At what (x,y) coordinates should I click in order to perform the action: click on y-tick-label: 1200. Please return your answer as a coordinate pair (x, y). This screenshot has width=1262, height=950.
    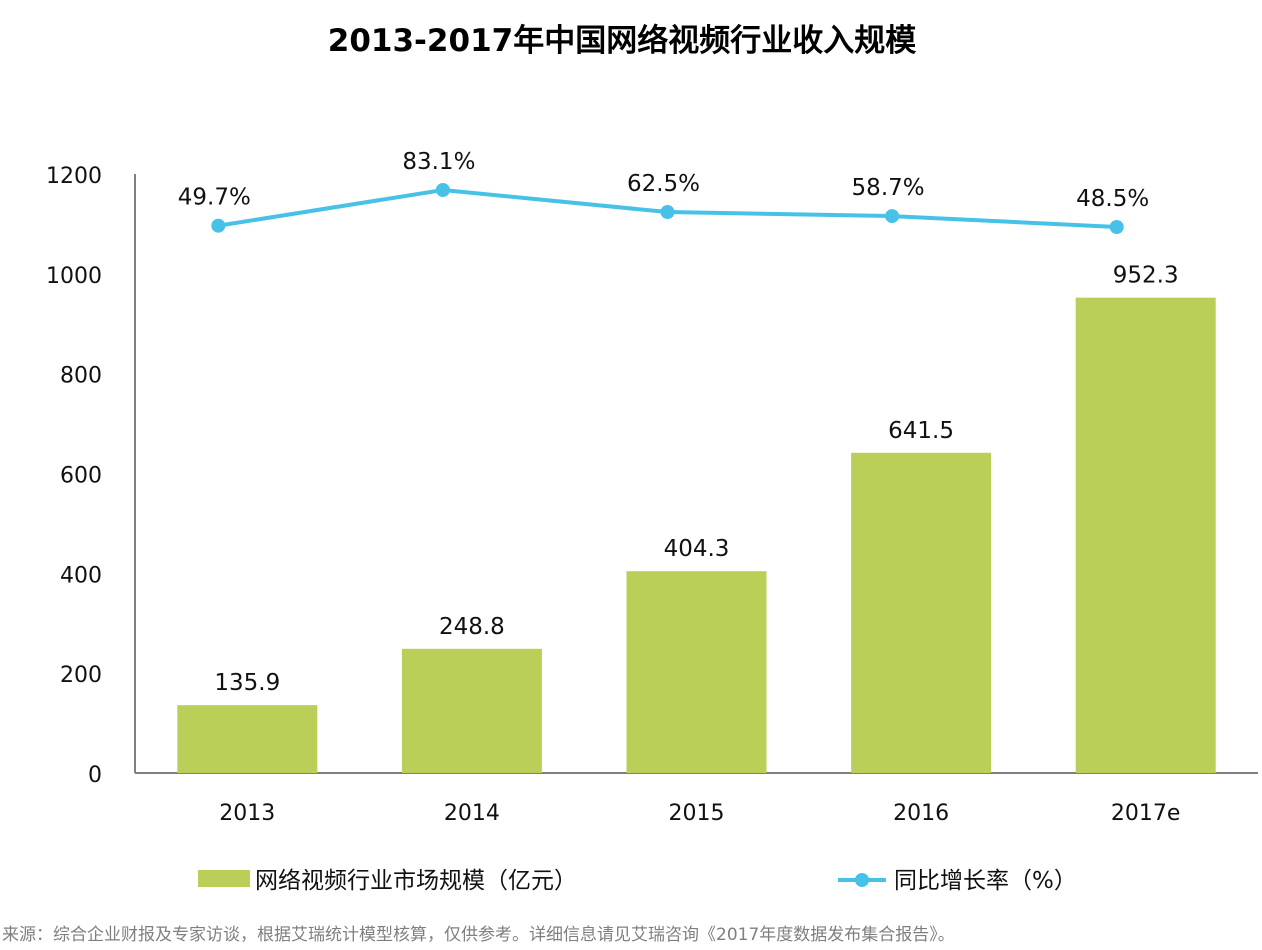
    Looking at the image, I should click on (74, 176).